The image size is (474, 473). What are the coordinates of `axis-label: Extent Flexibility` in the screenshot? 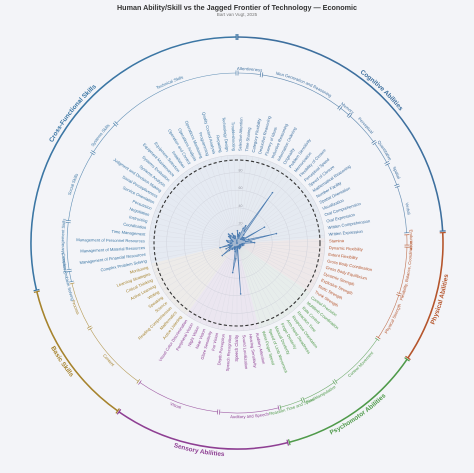 It's located at (343, 256).